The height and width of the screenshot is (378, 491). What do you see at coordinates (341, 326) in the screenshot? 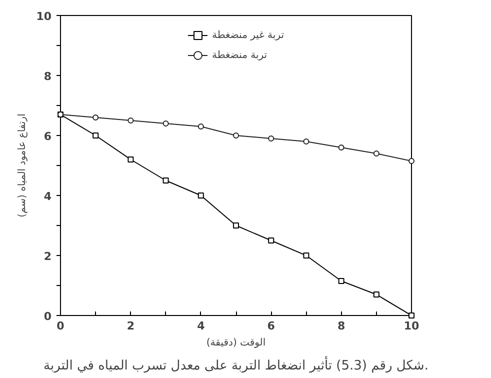
I see `x-tick-label: 8` at bounding box center [341, 326].